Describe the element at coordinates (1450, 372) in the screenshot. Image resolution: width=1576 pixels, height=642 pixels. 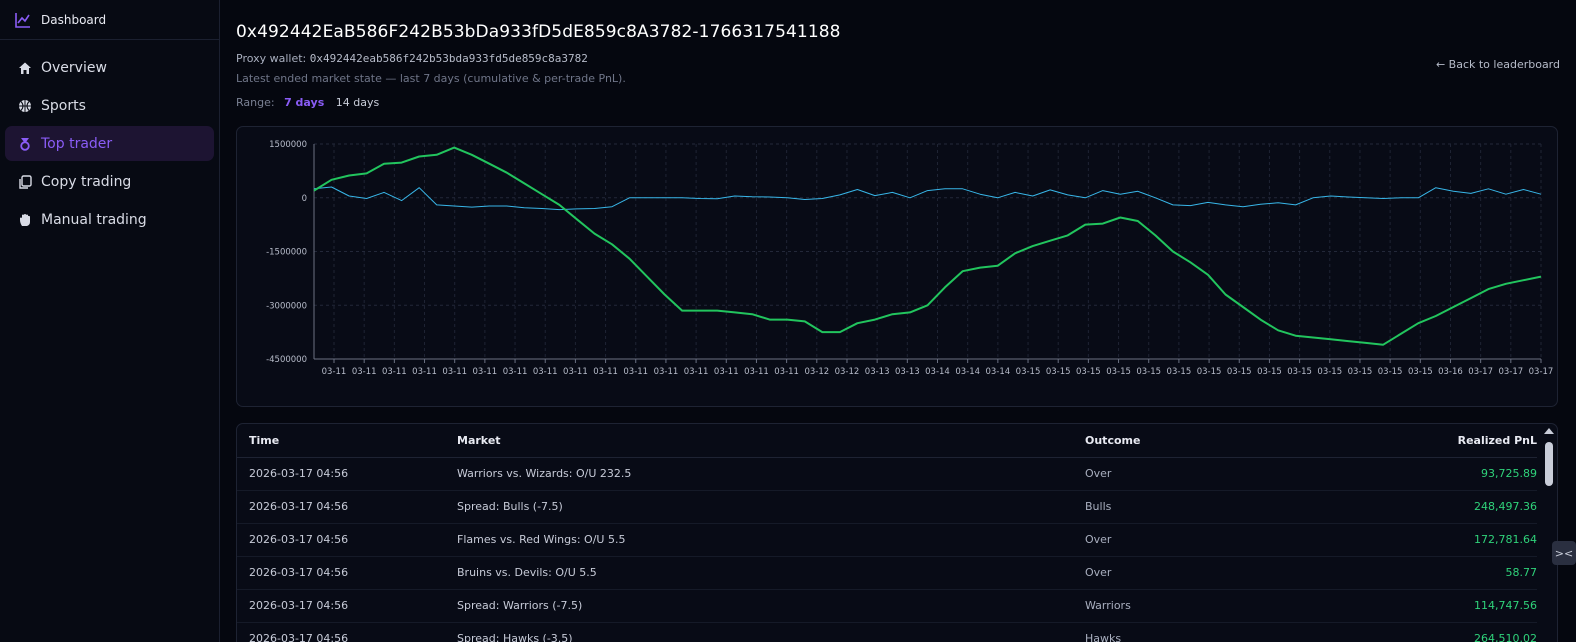
I see `x-tick-label: 03-16` at that location.